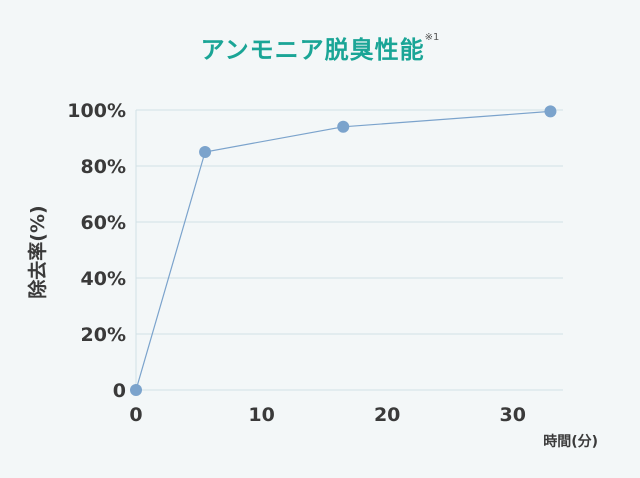 The width and height of the screenshot is (640, 478). I want to click on x-axis-label: 時間(分), so click(570, 441).